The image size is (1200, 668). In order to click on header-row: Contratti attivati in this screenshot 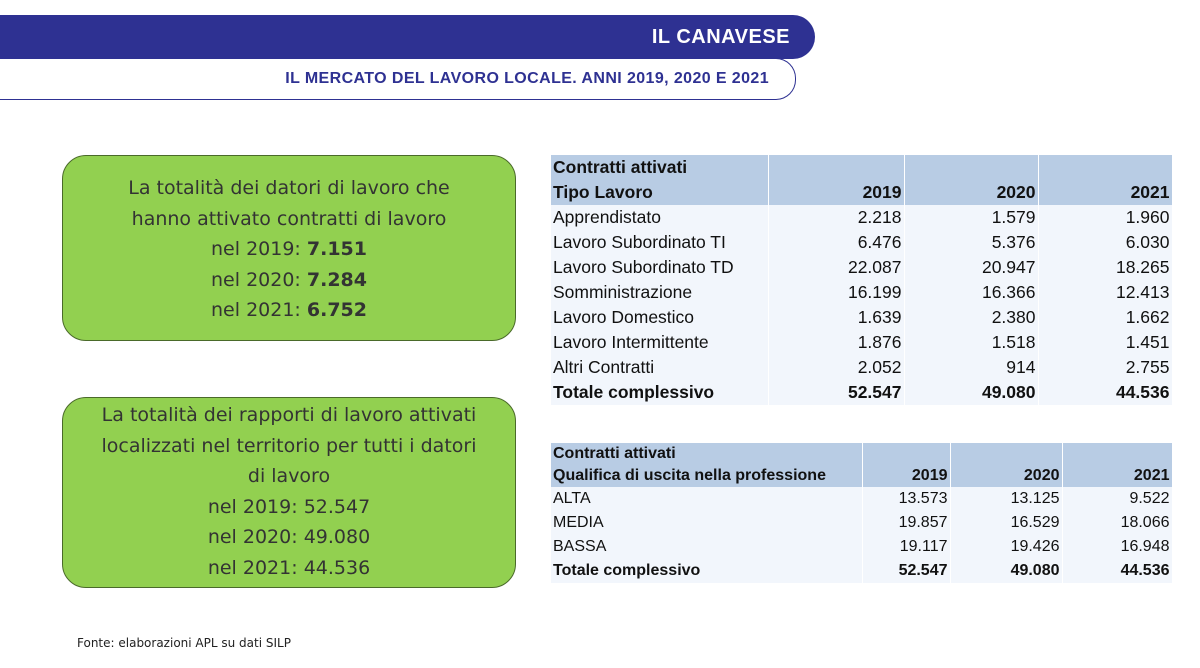, I will do `click(862, 167)`.